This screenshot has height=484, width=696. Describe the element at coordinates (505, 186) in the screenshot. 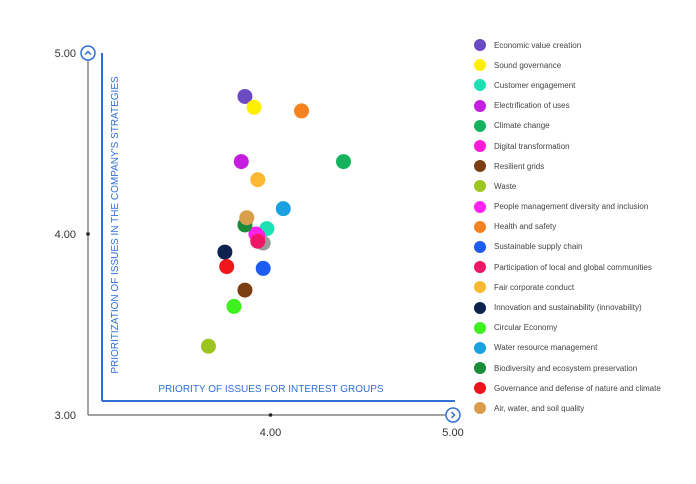

I see `legend-label: Waste` at that location.